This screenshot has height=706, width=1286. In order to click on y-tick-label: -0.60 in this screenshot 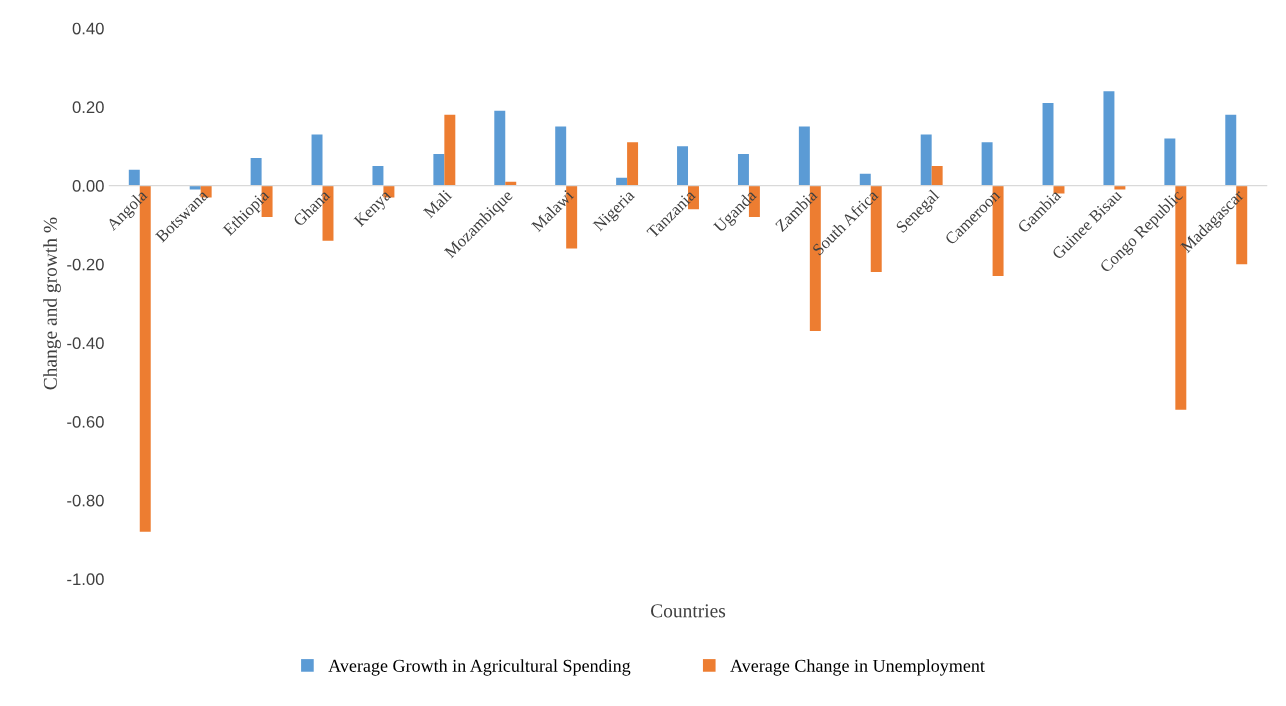, I will do `click(85, 421)`.